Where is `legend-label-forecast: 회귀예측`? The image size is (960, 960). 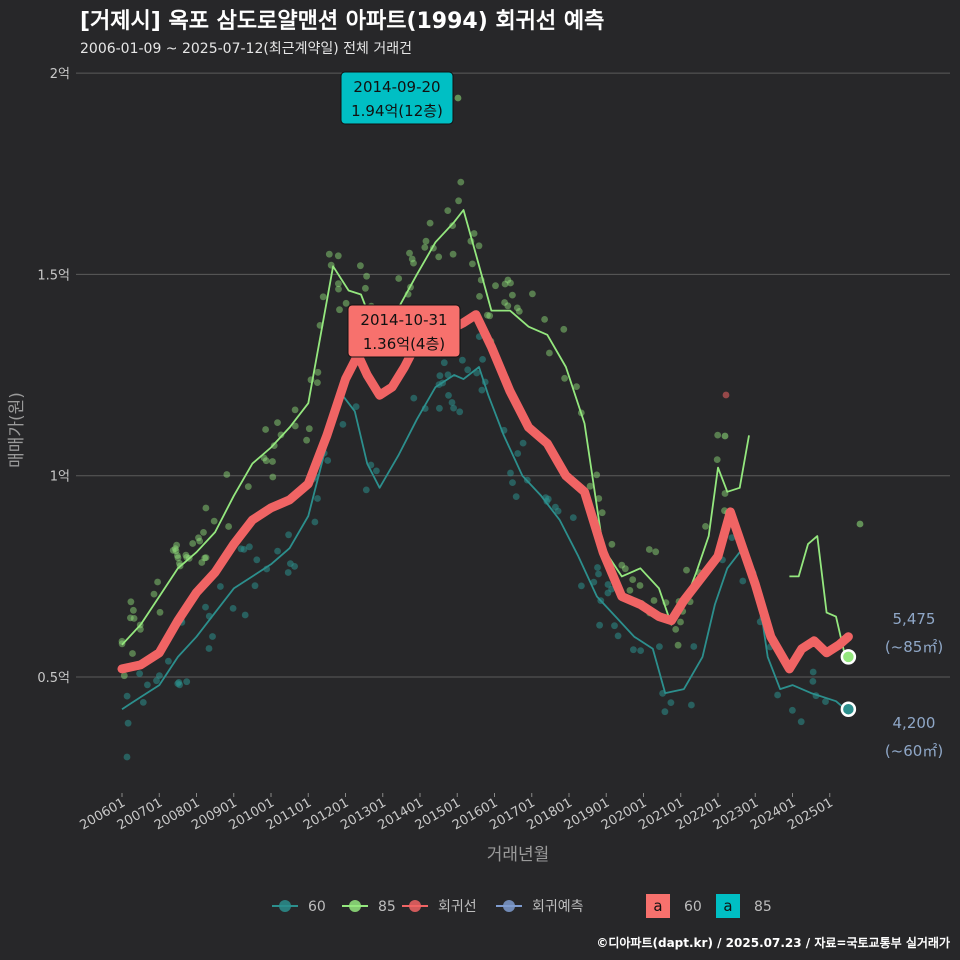 legend-label-forecast: 회귀예측 is located at coordinates (558, 907).